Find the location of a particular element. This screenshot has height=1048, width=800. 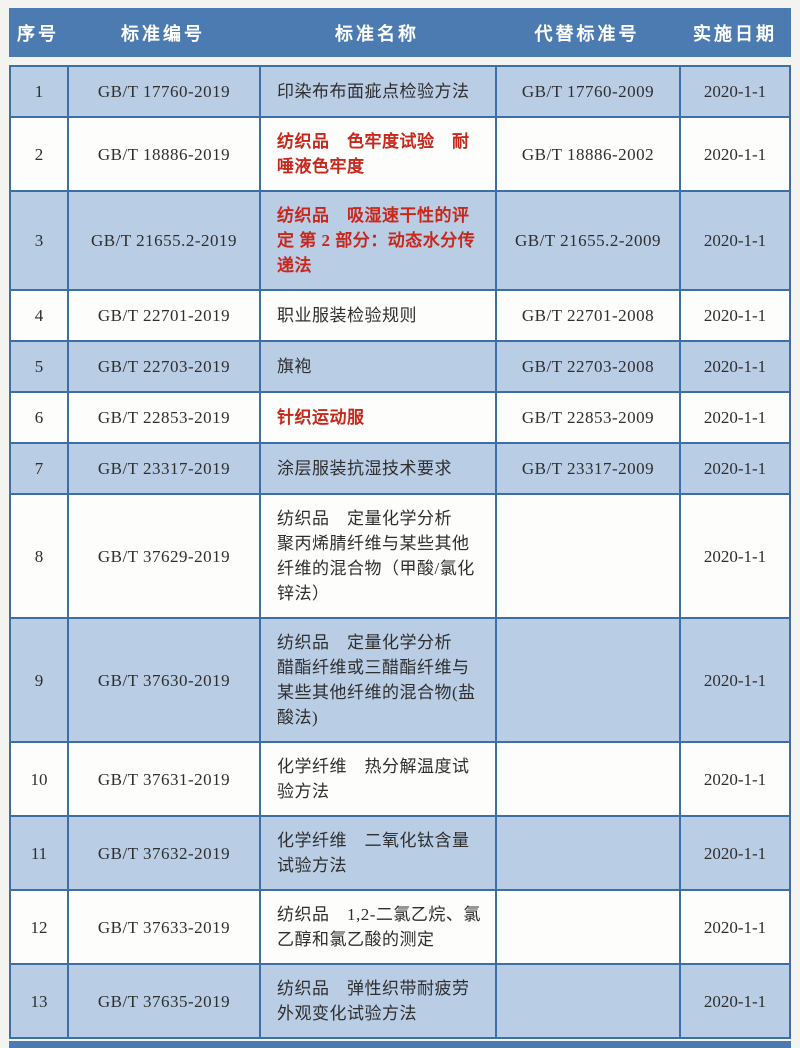

cell-serial: 7 is located at coordinates (40, 468).